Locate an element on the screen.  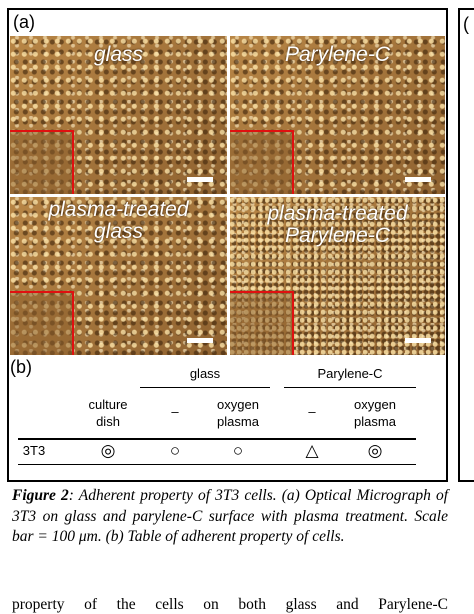
micrograph-label: glass is located at coordinates (118, 55).